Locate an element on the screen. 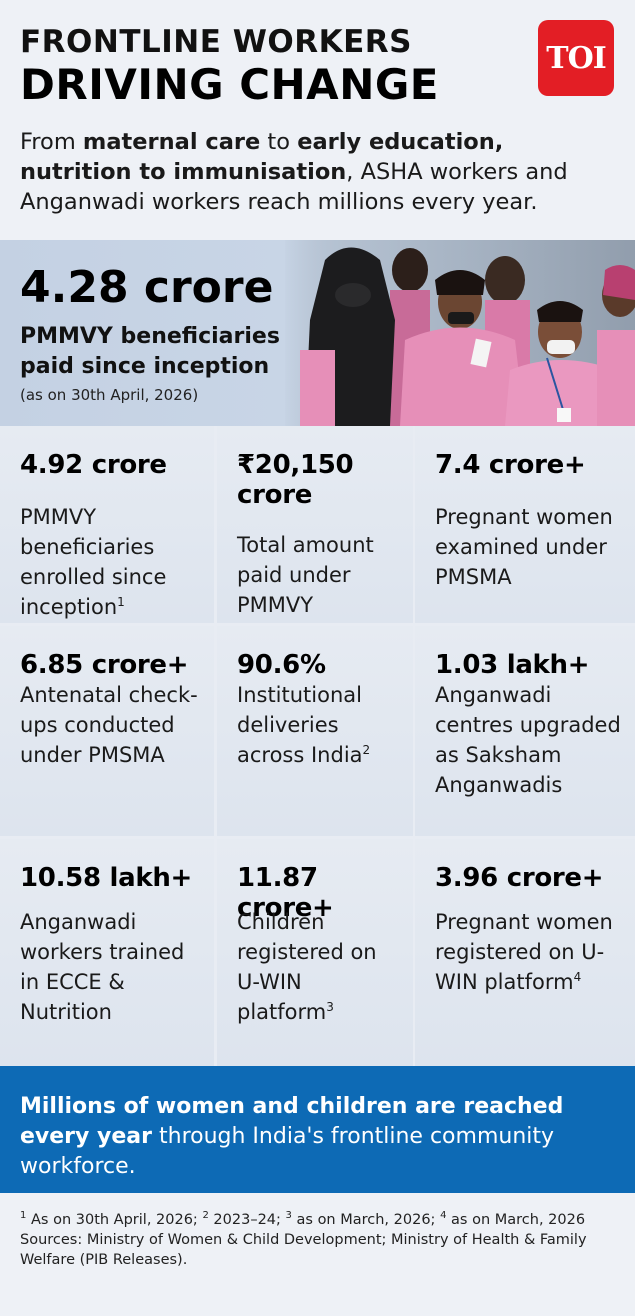 The width and height of the screenshot is (635, 1316). stat-label: Total amount paid under PMMVY is located at coordinates (320, 575).